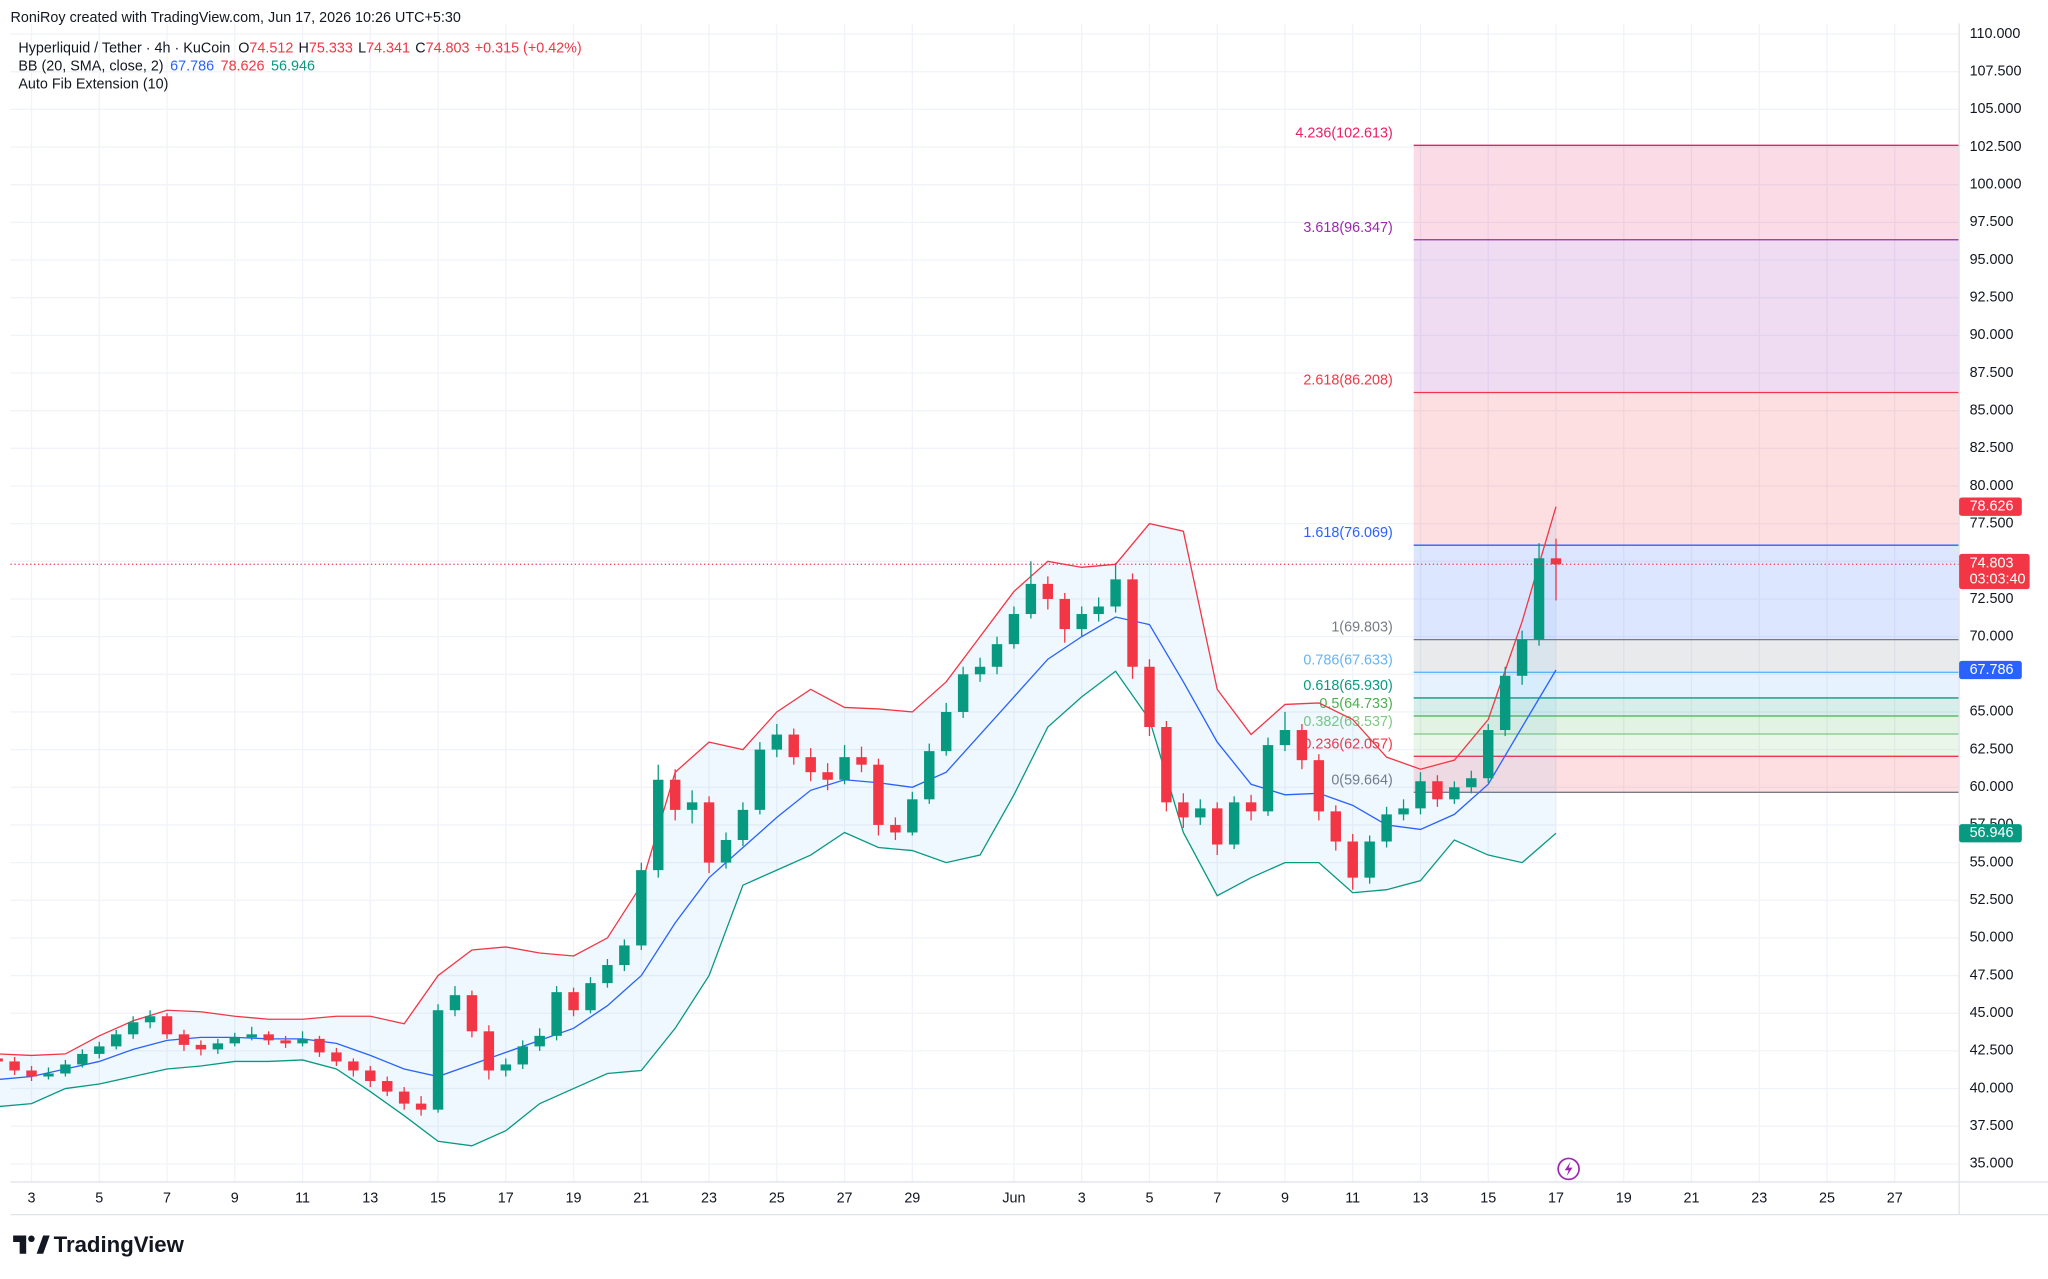 Image resolution: width=2048 pixels, height=1279 pixels. I want to click on fib-label: 1(69.803), so click(1361, 628).